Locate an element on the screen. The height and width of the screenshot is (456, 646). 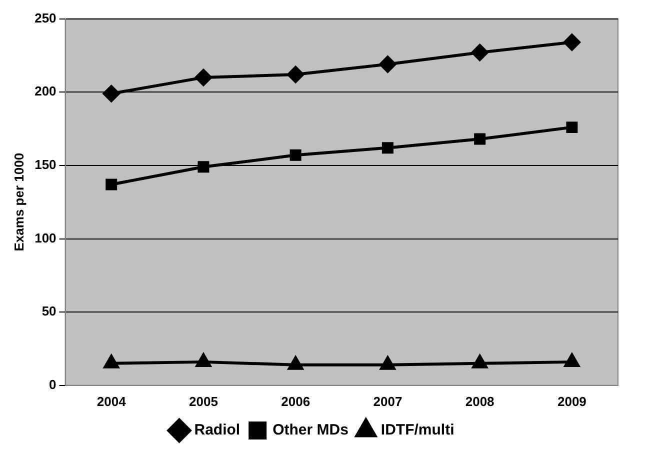
legend-label: Radiol is located at coordinates (217, 430).